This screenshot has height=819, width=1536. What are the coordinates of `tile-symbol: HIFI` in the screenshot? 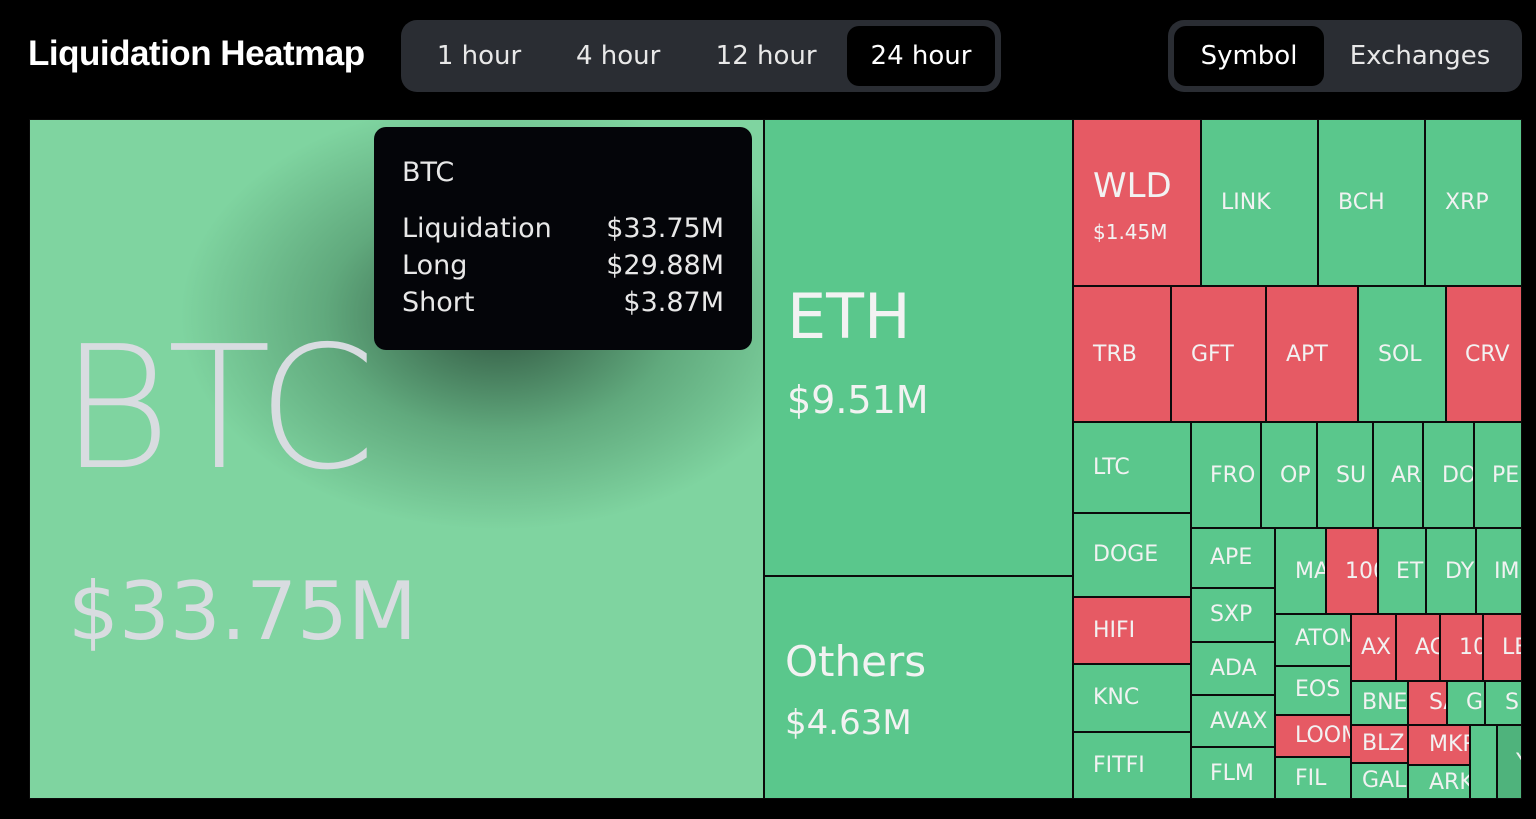 It's located at (1114, 630).